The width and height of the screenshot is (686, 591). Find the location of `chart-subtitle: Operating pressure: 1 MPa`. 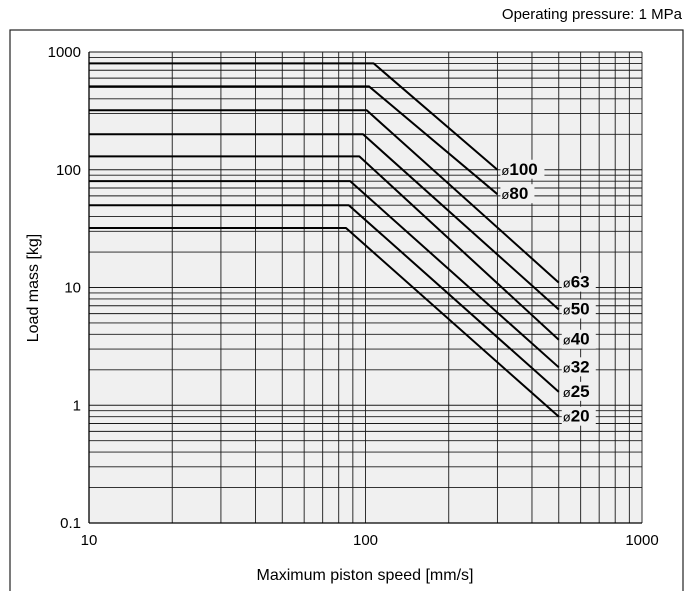

chart-subtitle: Operating pressure: 1 MPa is located at coordinates (592, 14).